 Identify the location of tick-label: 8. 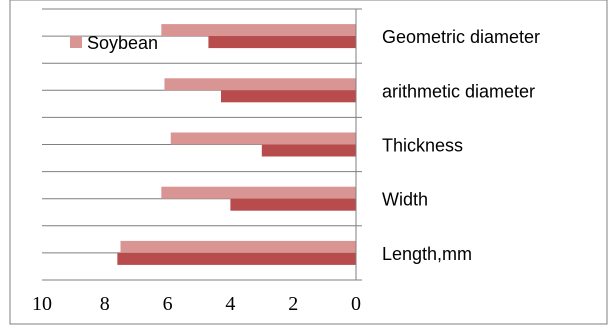
(105, 304).